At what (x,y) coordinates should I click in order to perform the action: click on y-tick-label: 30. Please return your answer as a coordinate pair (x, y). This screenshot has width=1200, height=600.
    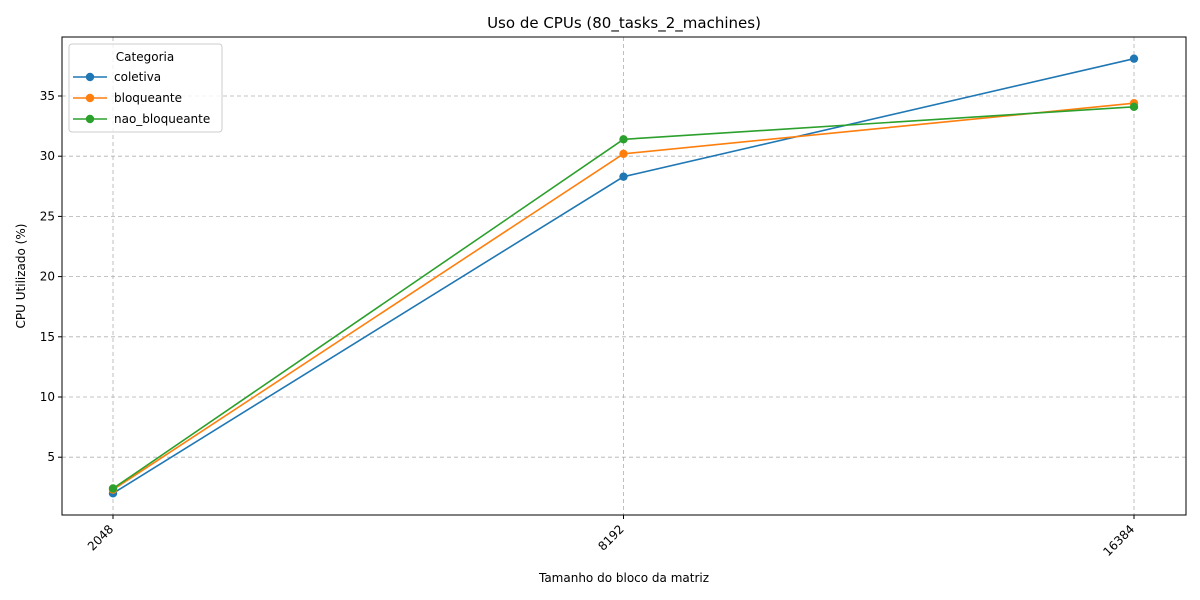
    Looking at the image, I should click on (47, 156).